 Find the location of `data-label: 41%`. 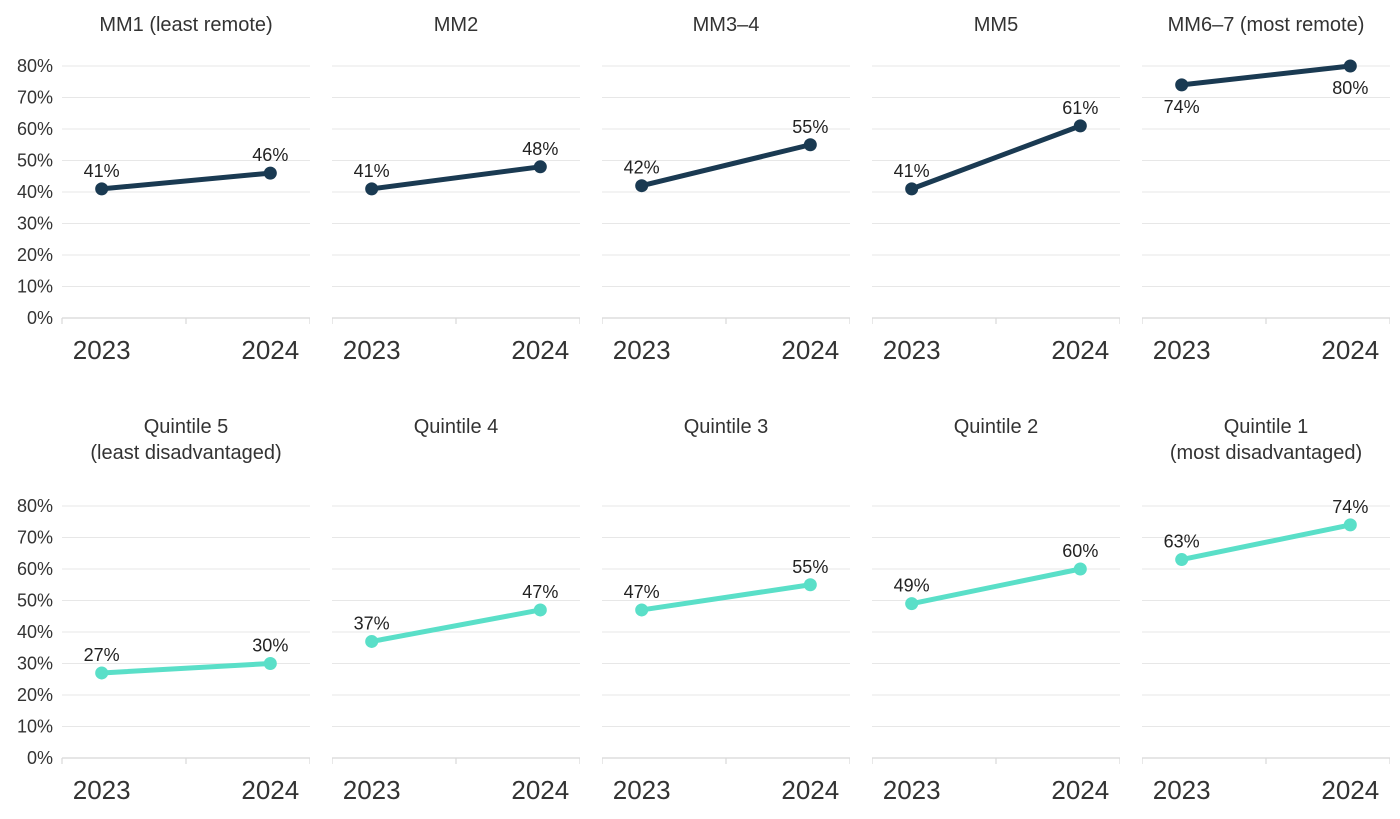

data-label: 41% is located at coordinates (912, 171).